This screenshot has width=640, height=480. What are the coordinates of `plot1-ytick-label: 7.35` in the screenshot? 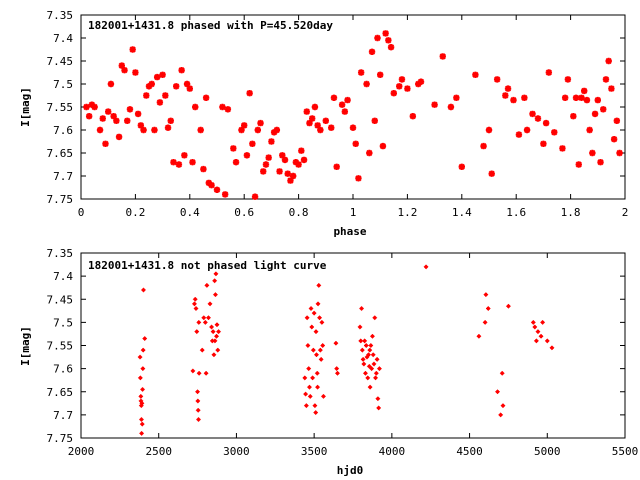 It's located at (60, 15).